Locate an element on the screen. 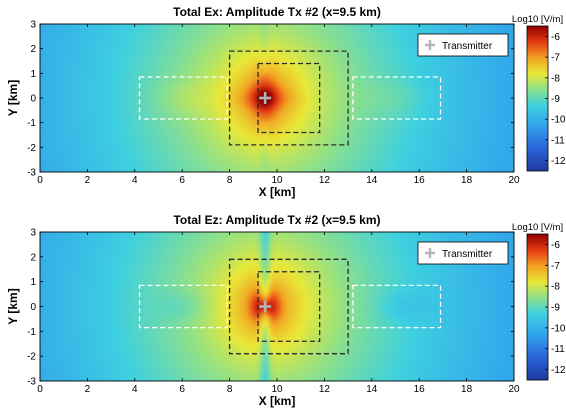 The height and width of the screenshot is (412, 566). chart-title: Total Ez: Amplitude Tx #2 (x=9.5 km) is located at coordinates (276, 220).